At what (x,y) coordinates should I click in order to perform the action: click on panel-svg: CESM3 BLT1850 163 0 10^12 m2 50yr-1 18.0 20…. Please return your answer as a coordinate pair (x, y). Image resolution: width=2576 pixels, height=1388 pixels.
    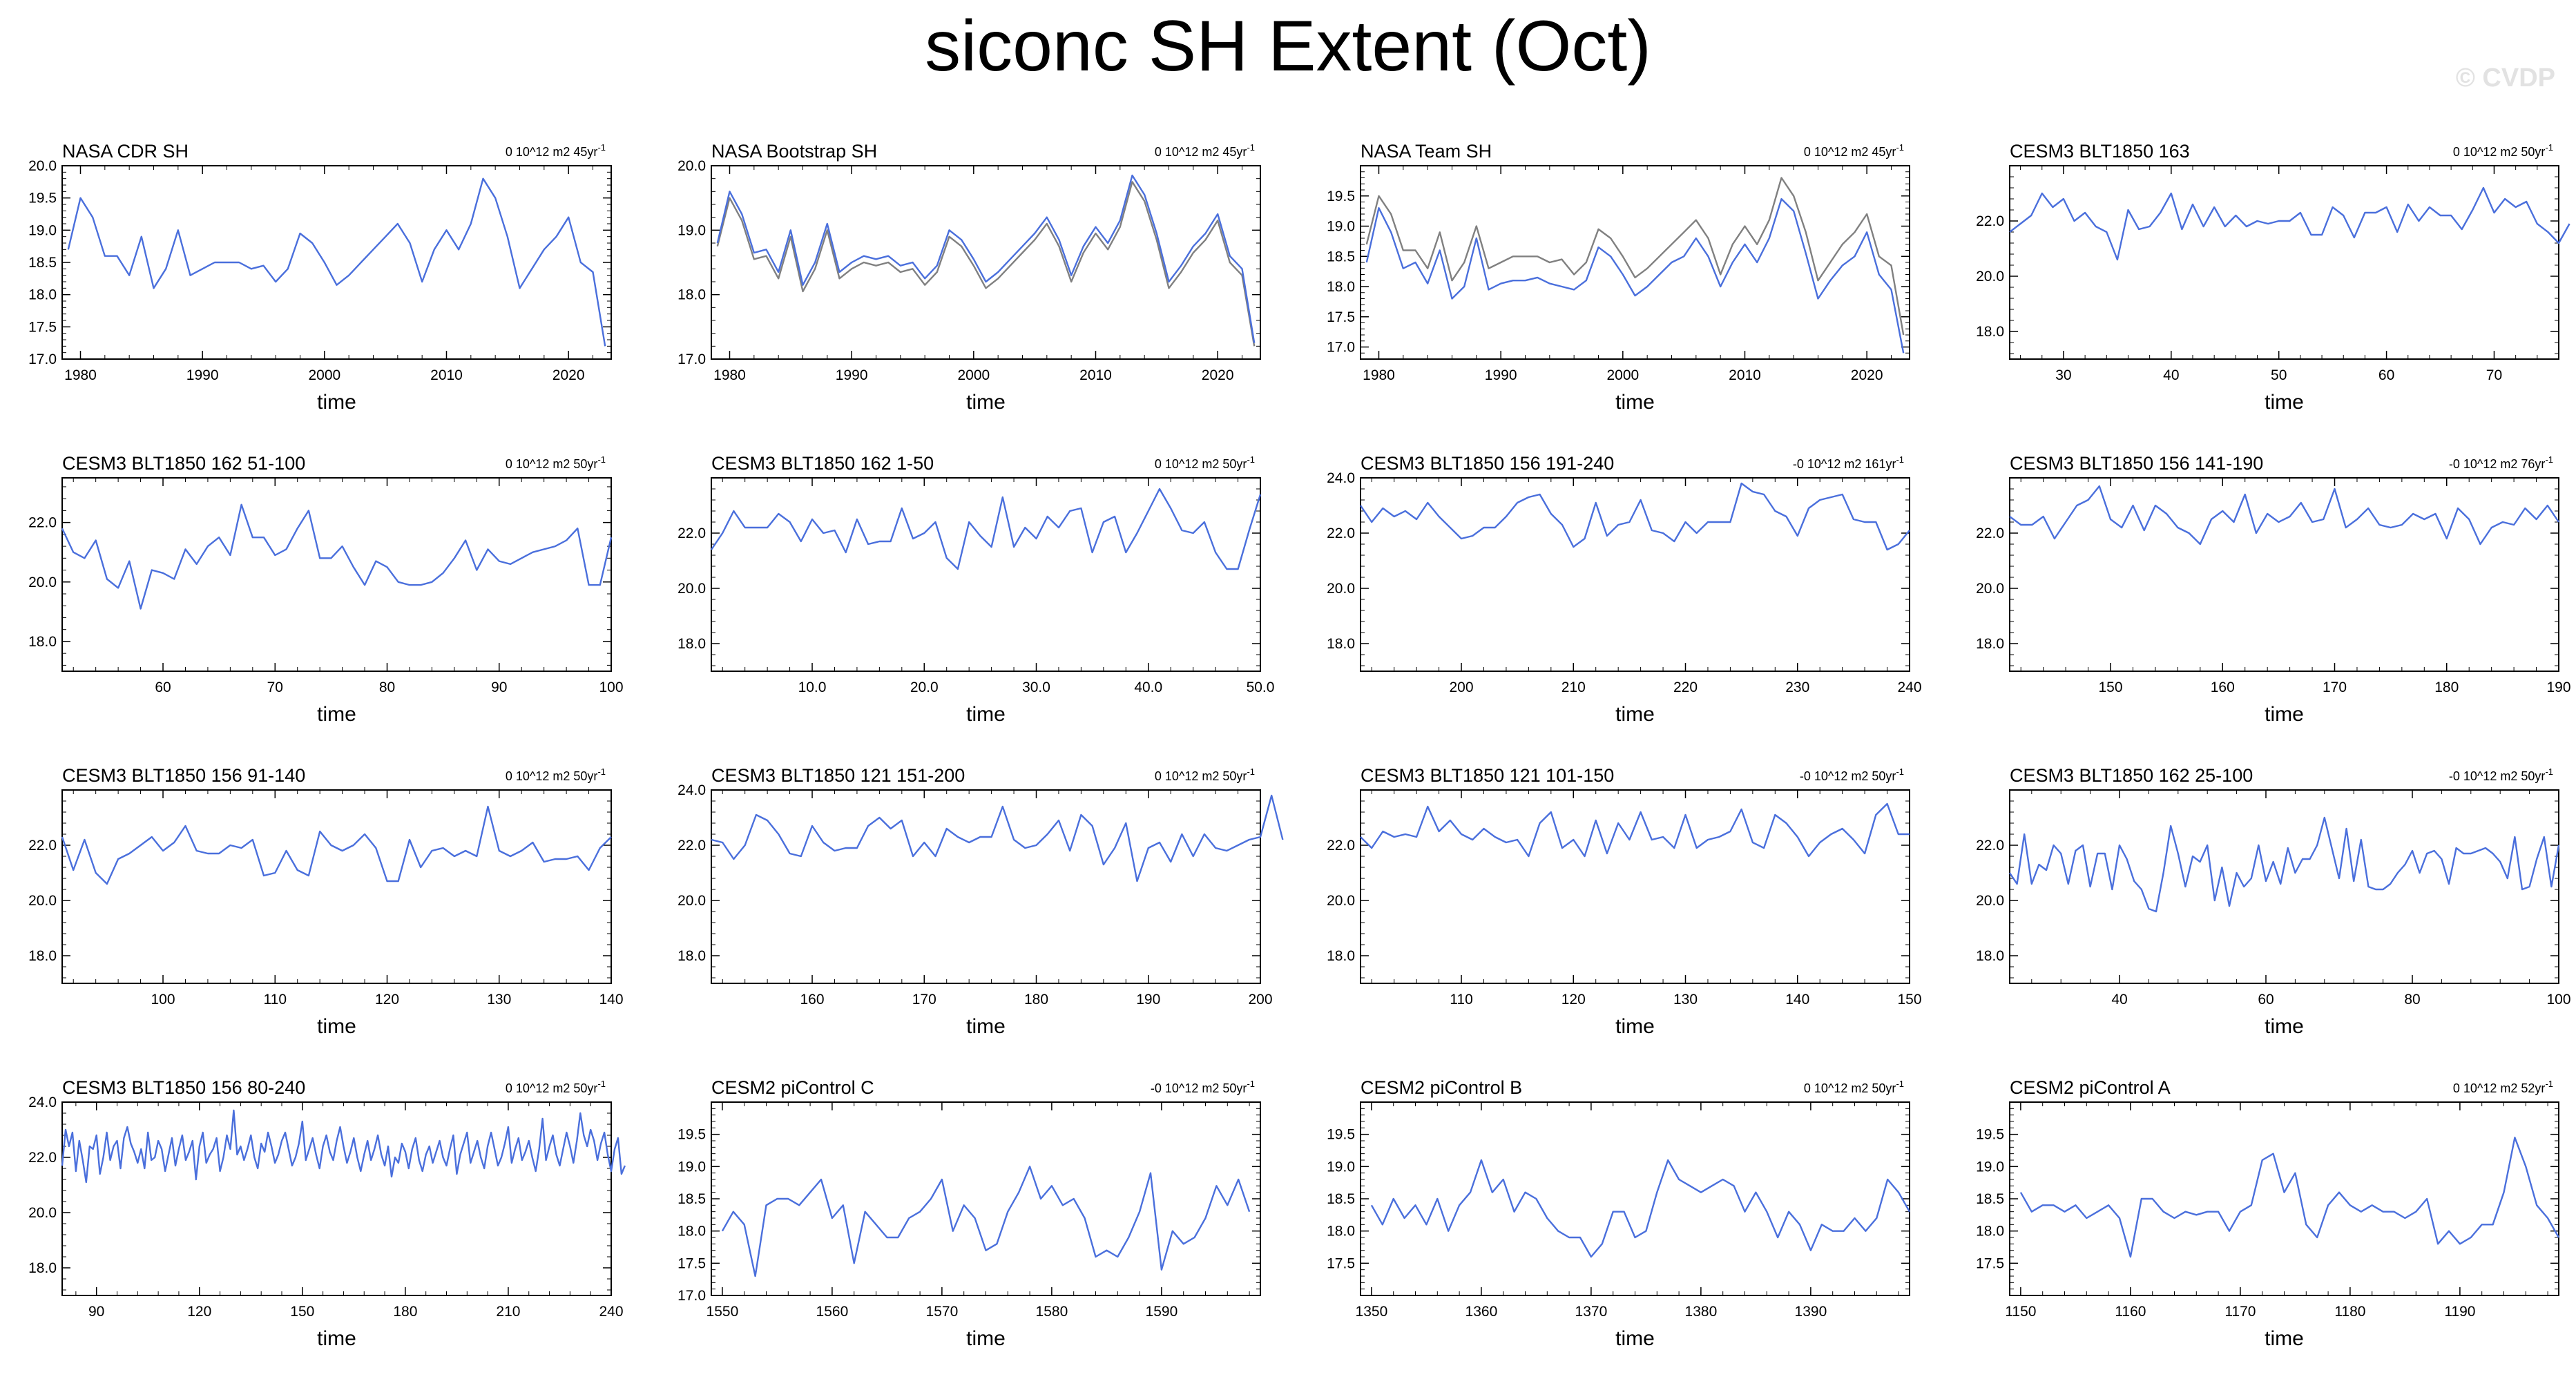
    Looking at the image, I should click on (2273, 277).